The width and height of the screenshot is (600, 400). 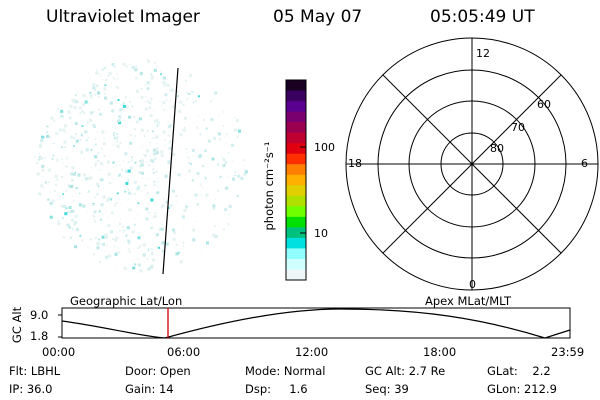 What do you see at coordinates (497, 148) in the screenshot?
I see `lat-label-80: 80` at bounding box center [497, 148].